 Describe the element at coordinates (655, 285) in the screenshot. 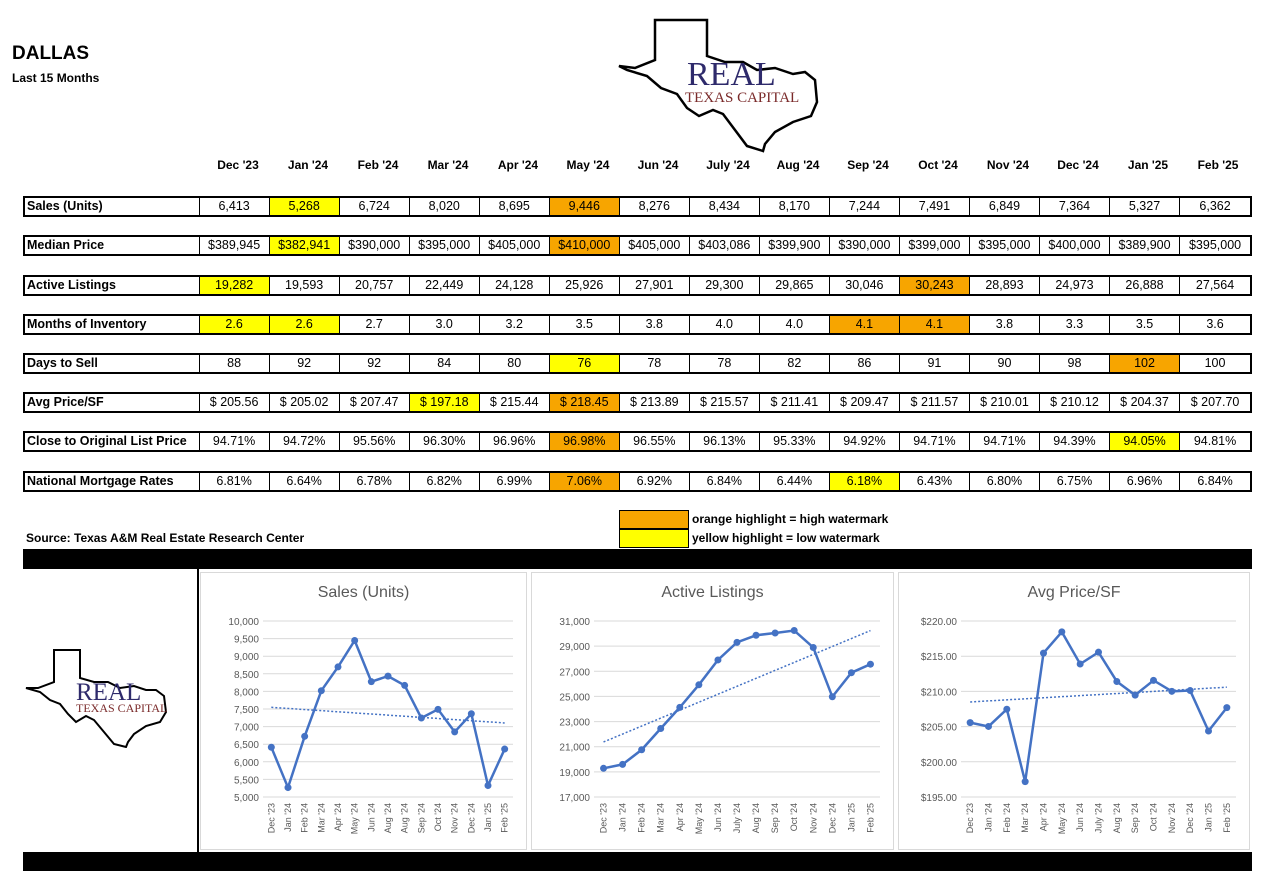

I see `metric-value-cell: 27,901` at that location.